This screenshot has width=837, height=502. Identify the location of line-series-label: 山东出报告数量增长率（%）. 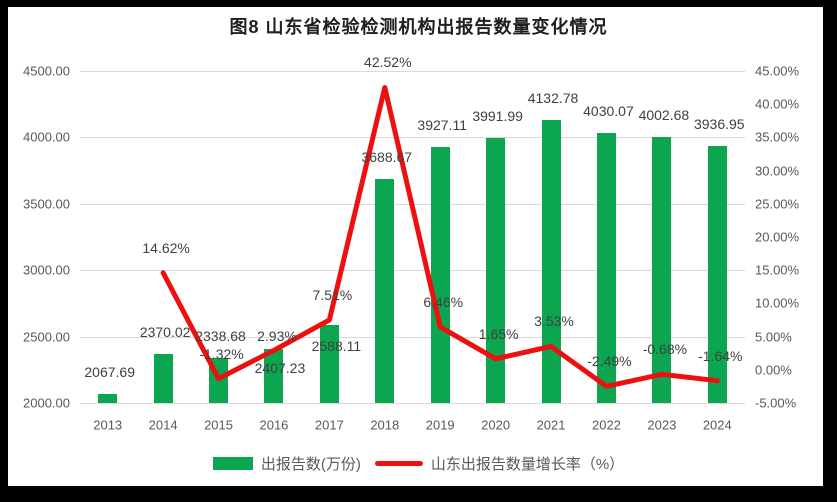
(527, 464).